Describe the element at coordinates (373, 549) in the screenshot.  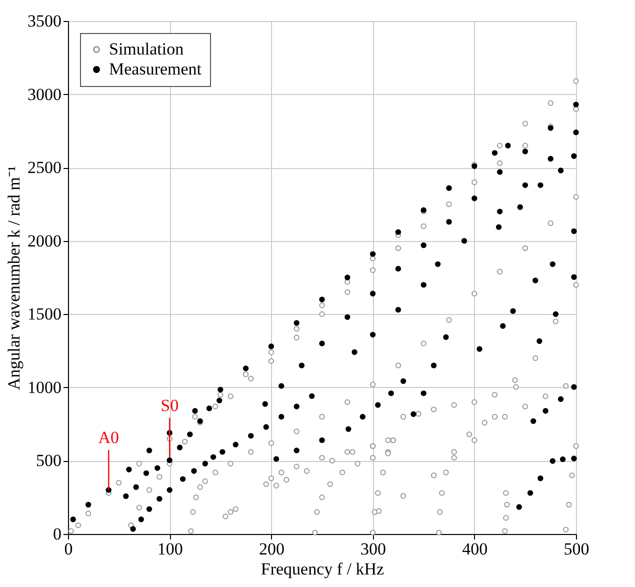
I see `x-tick-label: 300` at that location.